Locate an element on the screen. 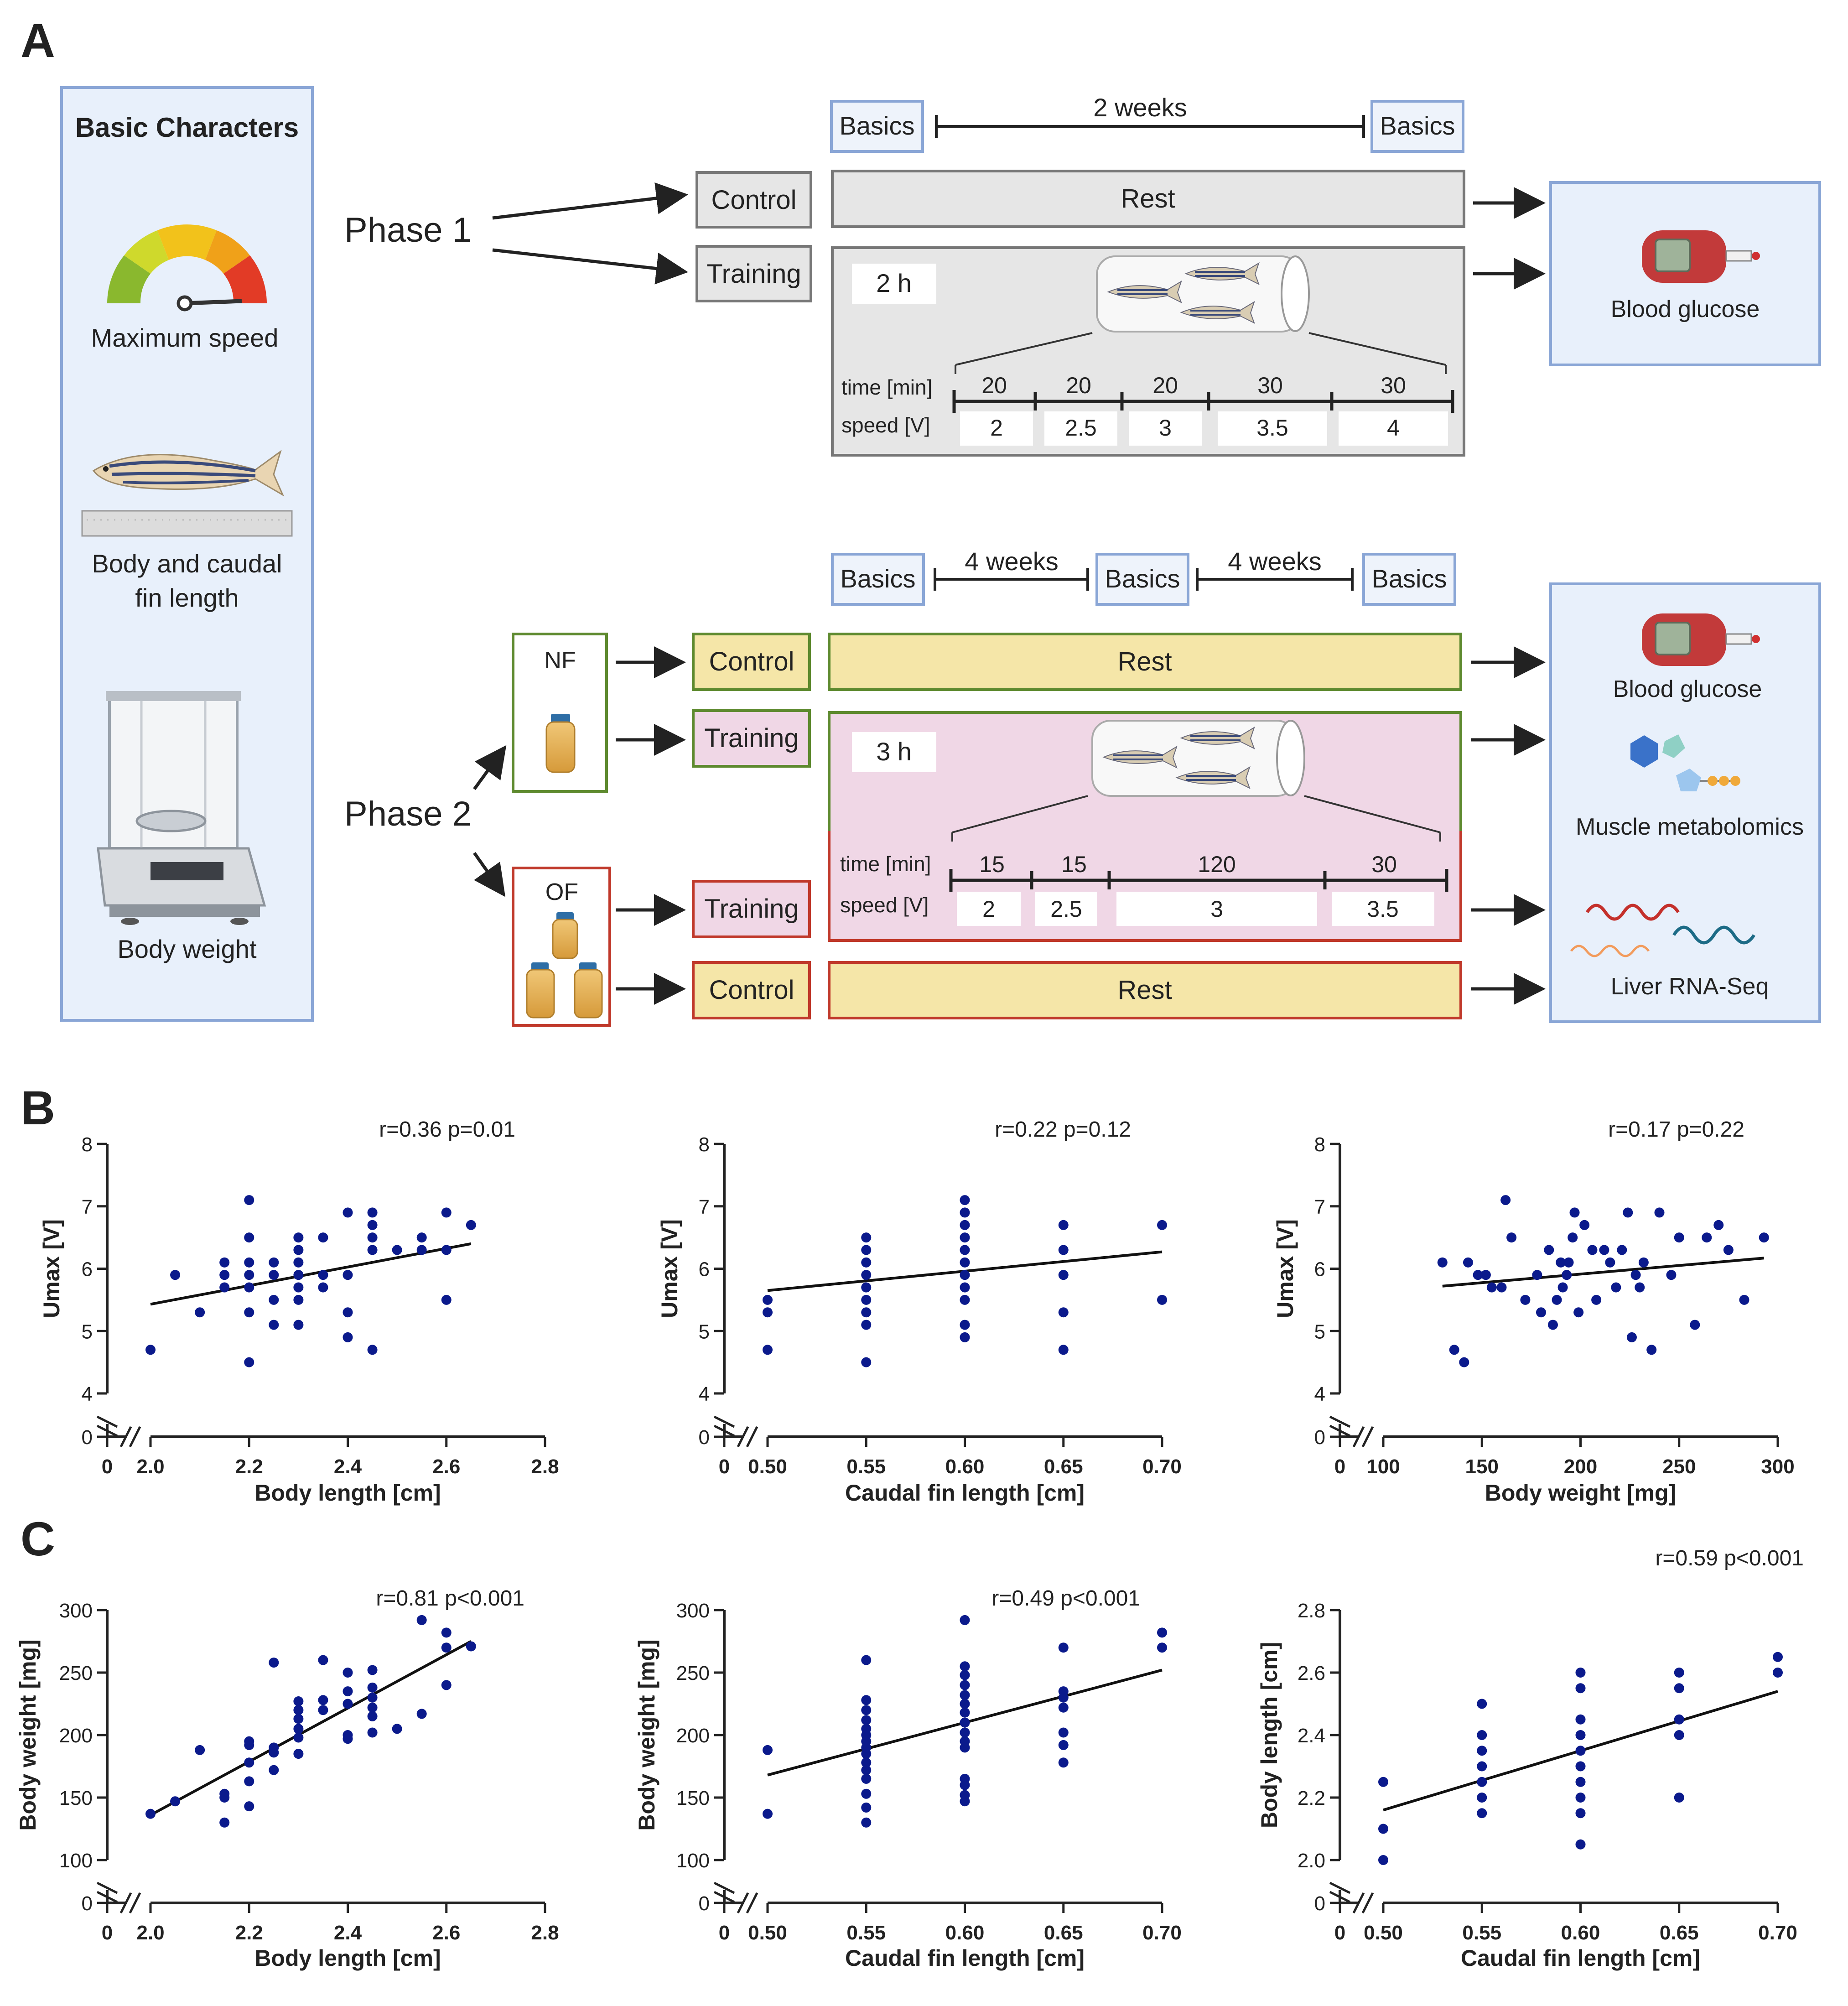 The image size is (1848, 2006). y-tick-label: 250 is located at coordinates (76, 1673).